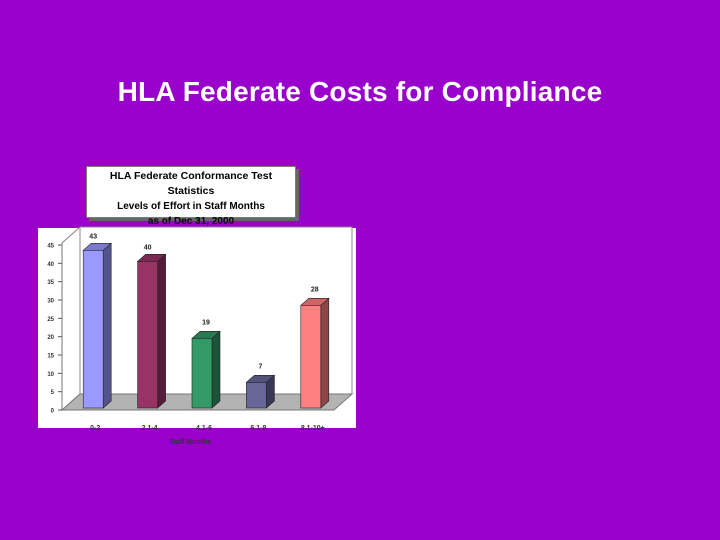  What do you see at coordinates (315, 289) in the screenshot?
I see `data-label-4: 28` at bounding box center [315, 289].